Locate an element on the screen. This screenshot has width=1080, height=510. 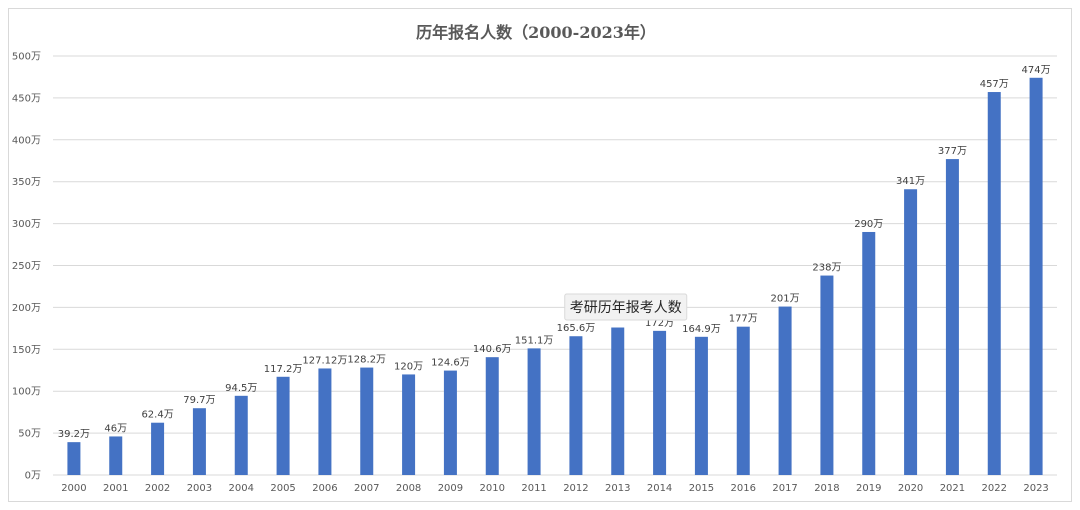
tooltip-box is located at coordinates (626, 307).